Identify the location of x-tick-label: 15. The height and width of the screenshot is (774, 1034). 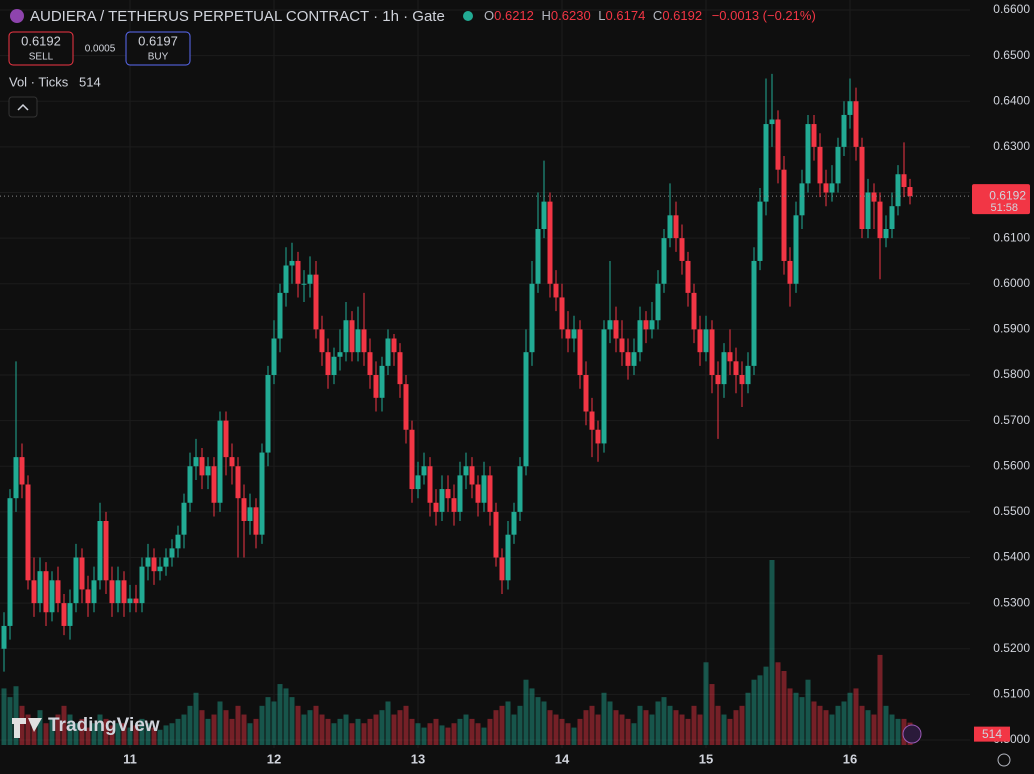
(706, 758).